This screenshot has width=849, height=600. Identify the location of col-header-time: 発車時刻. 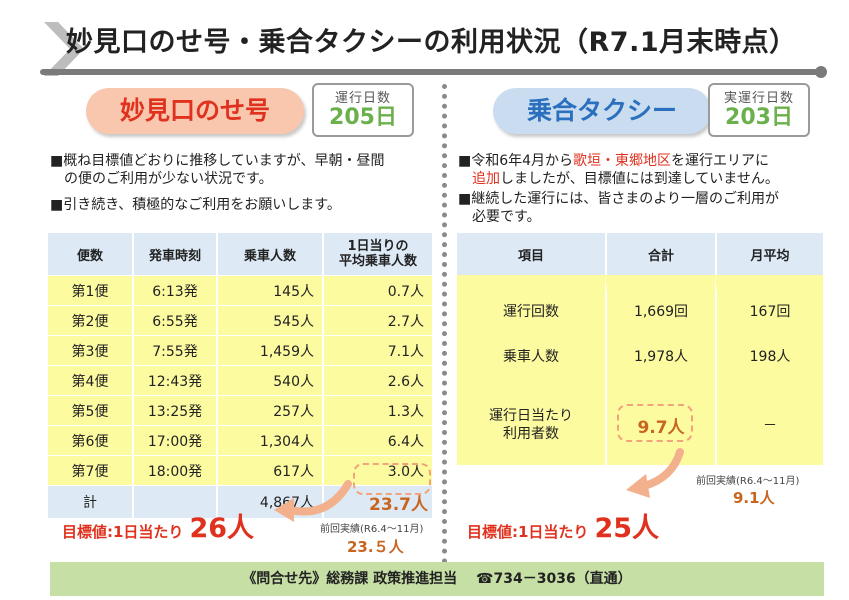
(174, 254).